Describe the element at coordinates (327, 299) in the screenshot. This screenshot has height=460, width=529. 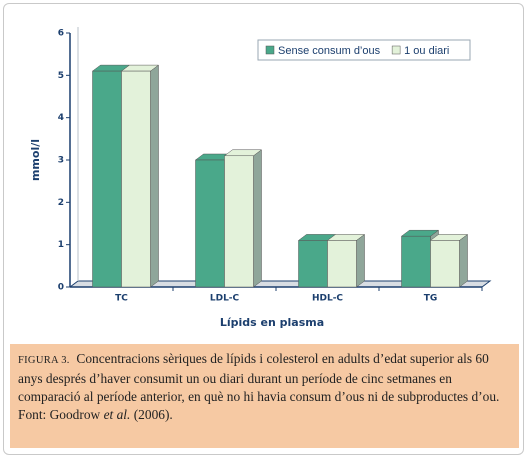
I see `x-tick-label: HDL-C` at that location.